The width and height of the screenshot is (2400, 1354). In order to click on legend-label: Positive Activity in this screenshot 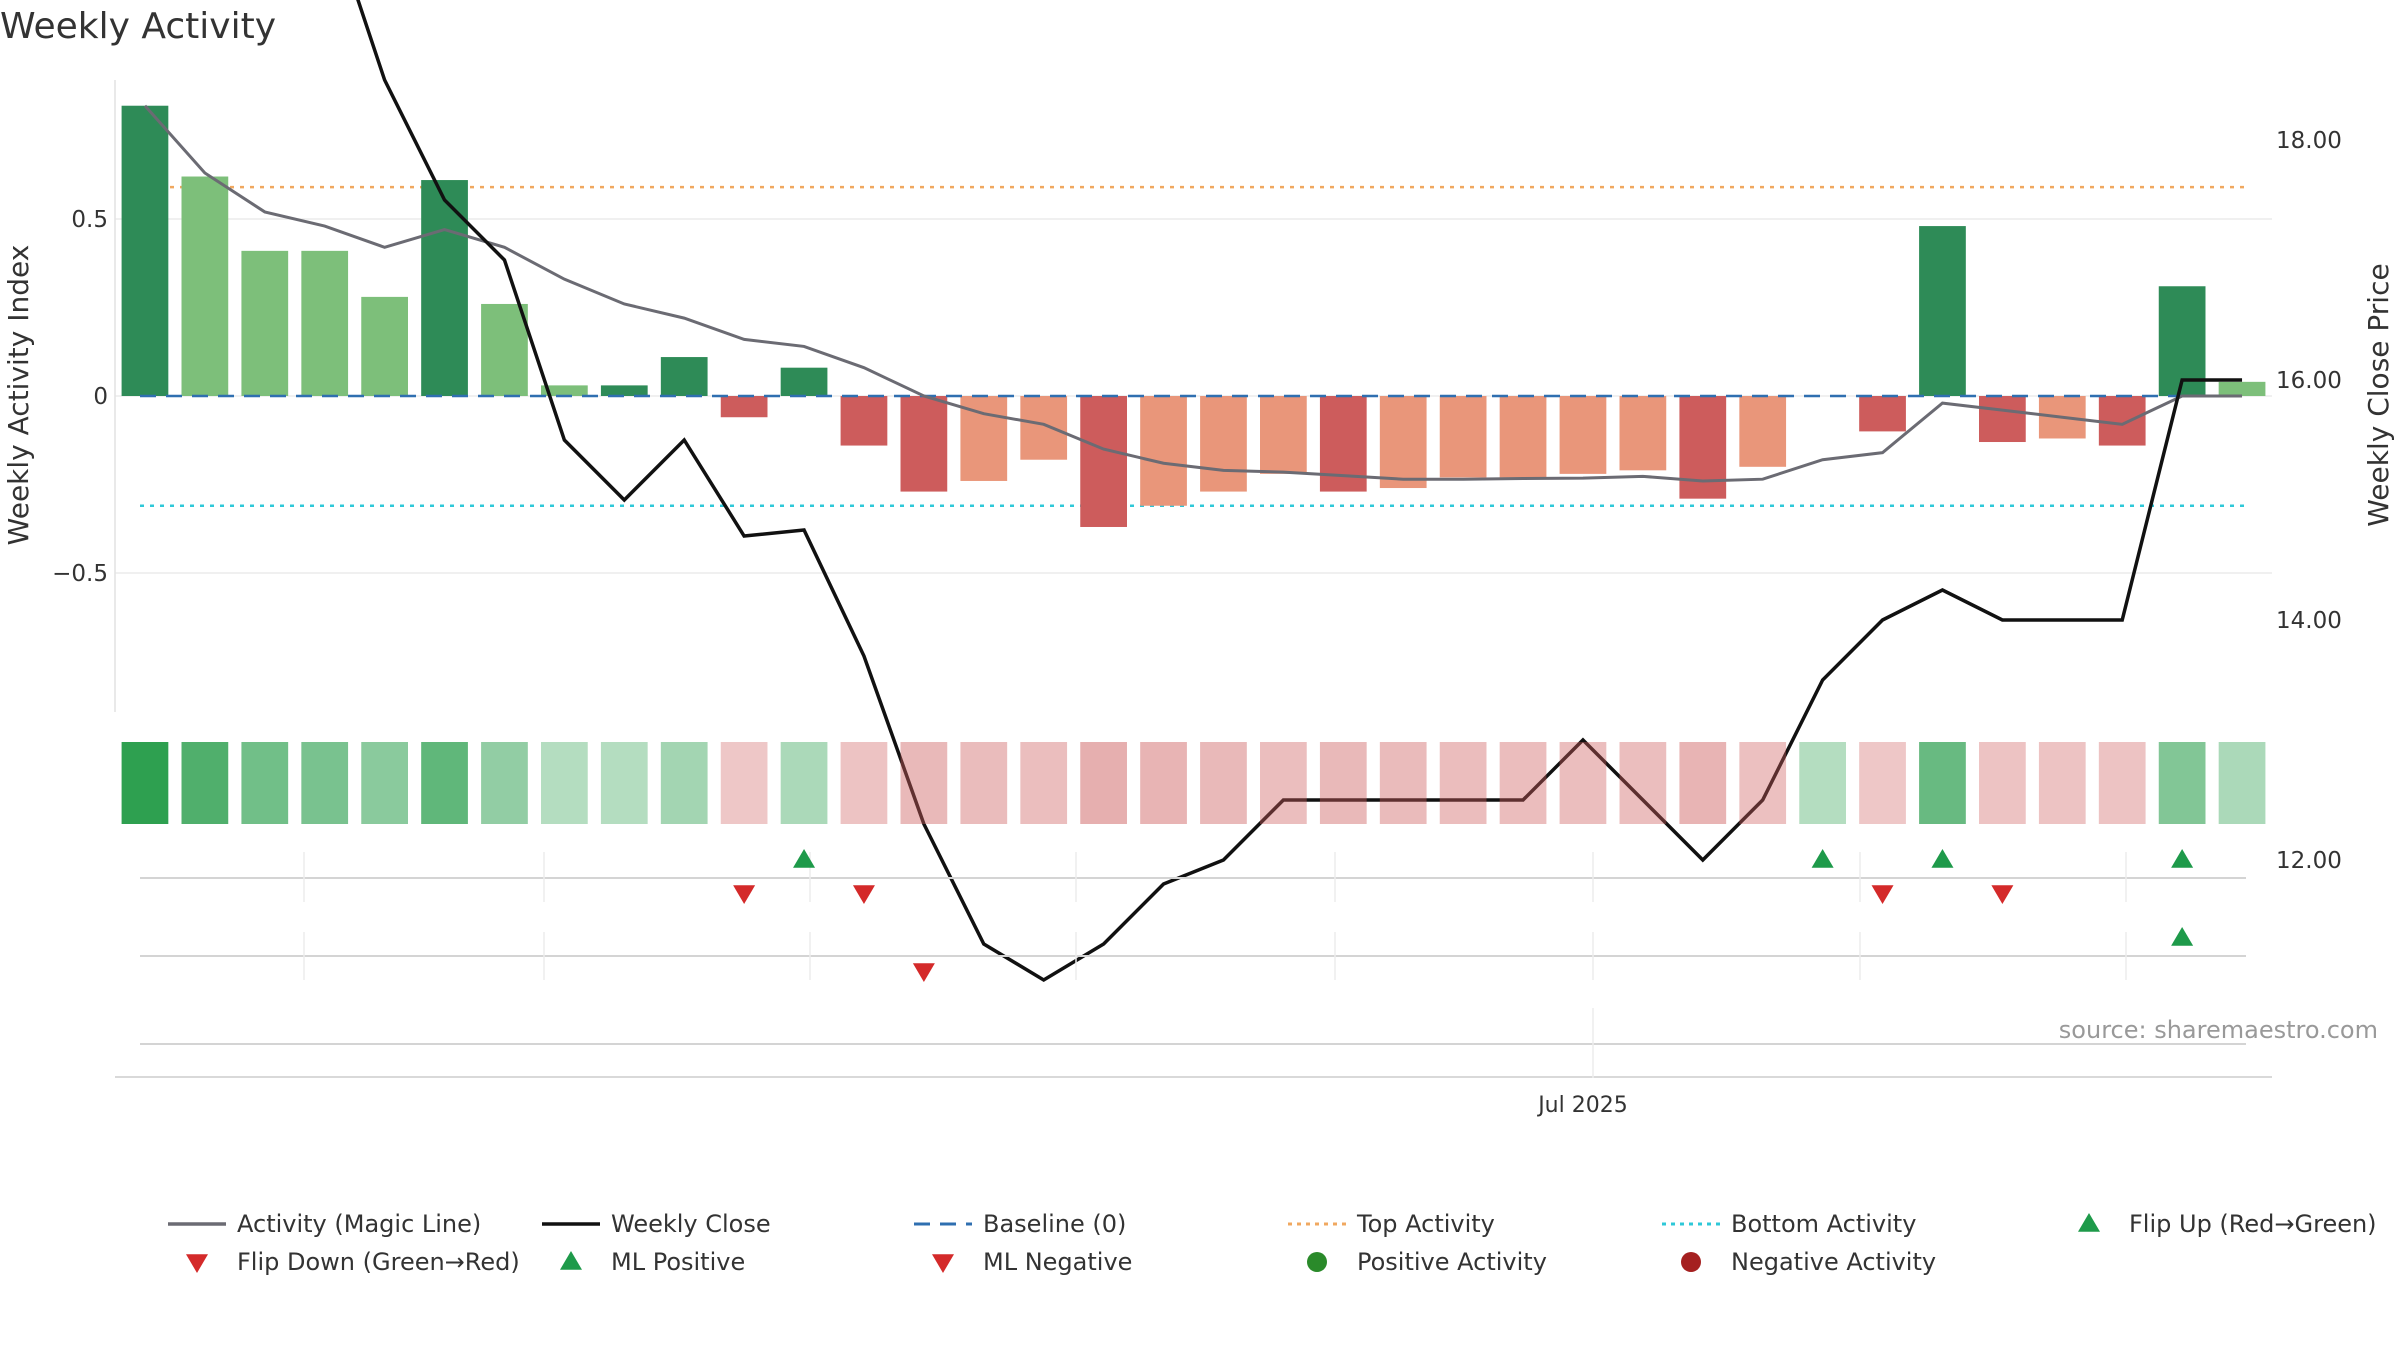, I will do `click(1452, 1262)`.